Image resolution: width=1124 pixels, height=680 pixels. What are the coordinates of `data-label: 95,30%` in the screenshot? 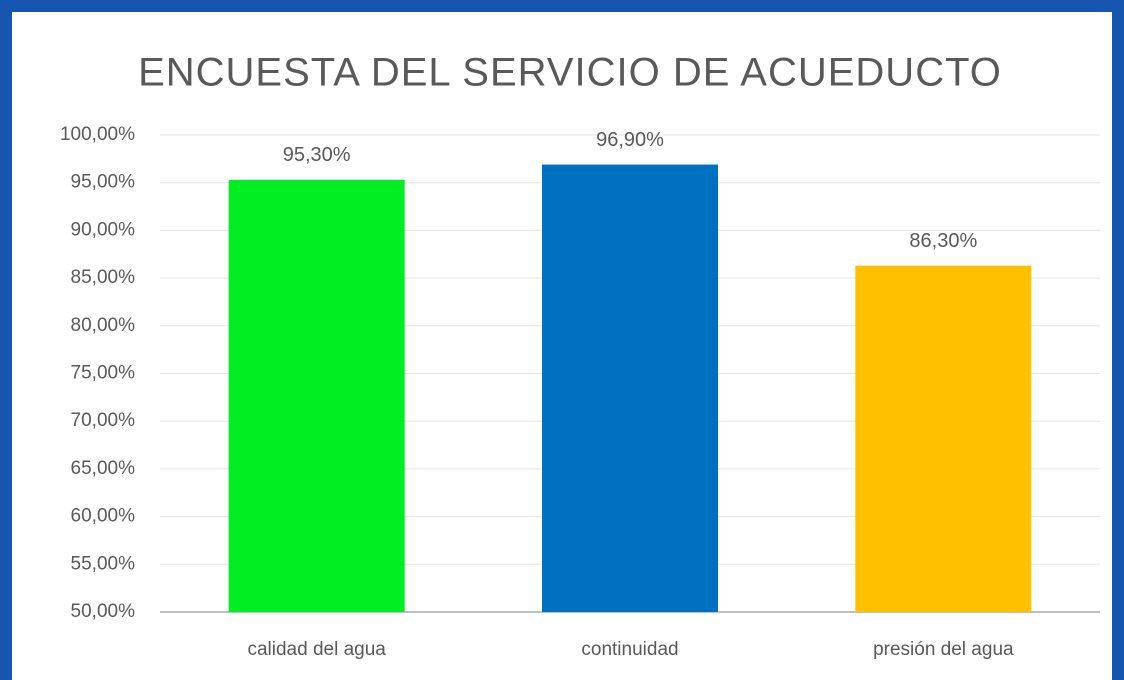 It's located at (317, 155).